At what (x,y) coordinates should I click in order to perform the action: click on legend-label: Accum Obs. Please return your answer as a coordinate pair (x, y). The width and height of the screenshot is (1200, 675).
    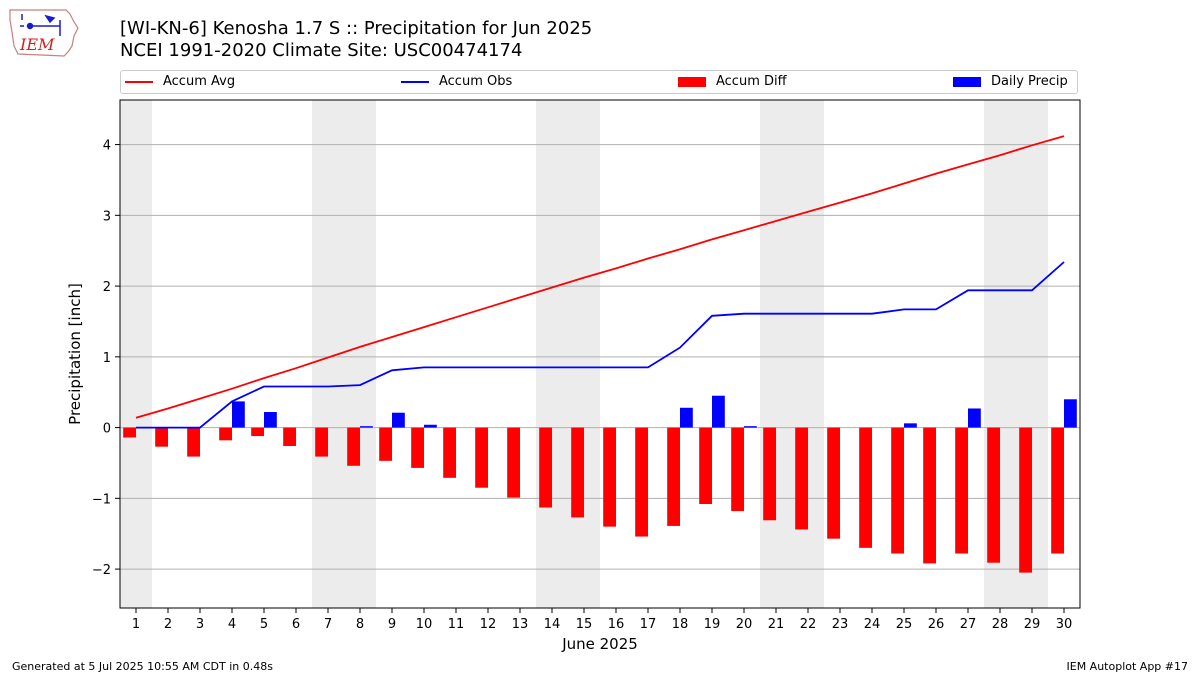
    Looking at the image, I should click on (476, 81).